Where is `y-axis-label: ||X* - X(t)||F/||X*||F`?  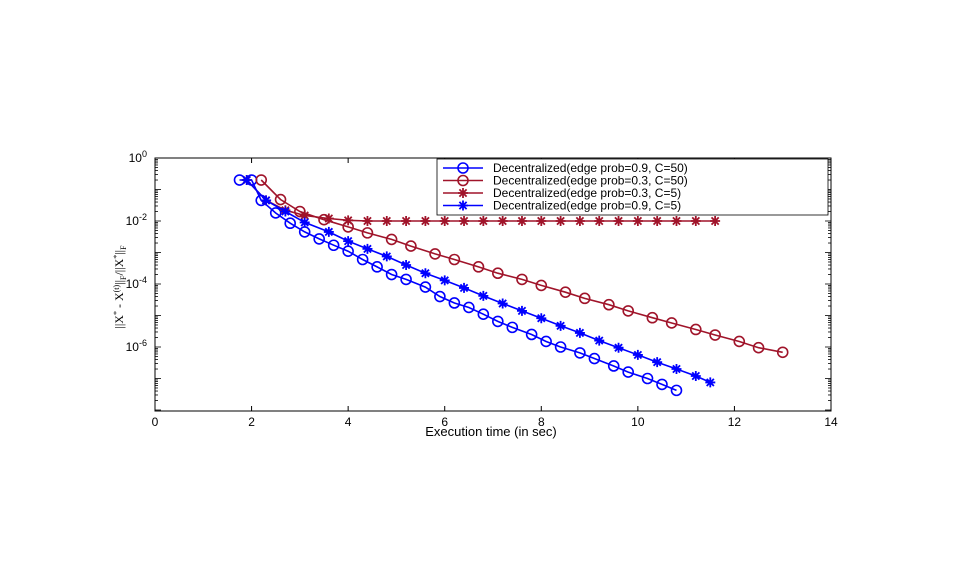 y-axis-label: ||X* - X(t)||F/||X*||F is located at coordinates (120, 287).